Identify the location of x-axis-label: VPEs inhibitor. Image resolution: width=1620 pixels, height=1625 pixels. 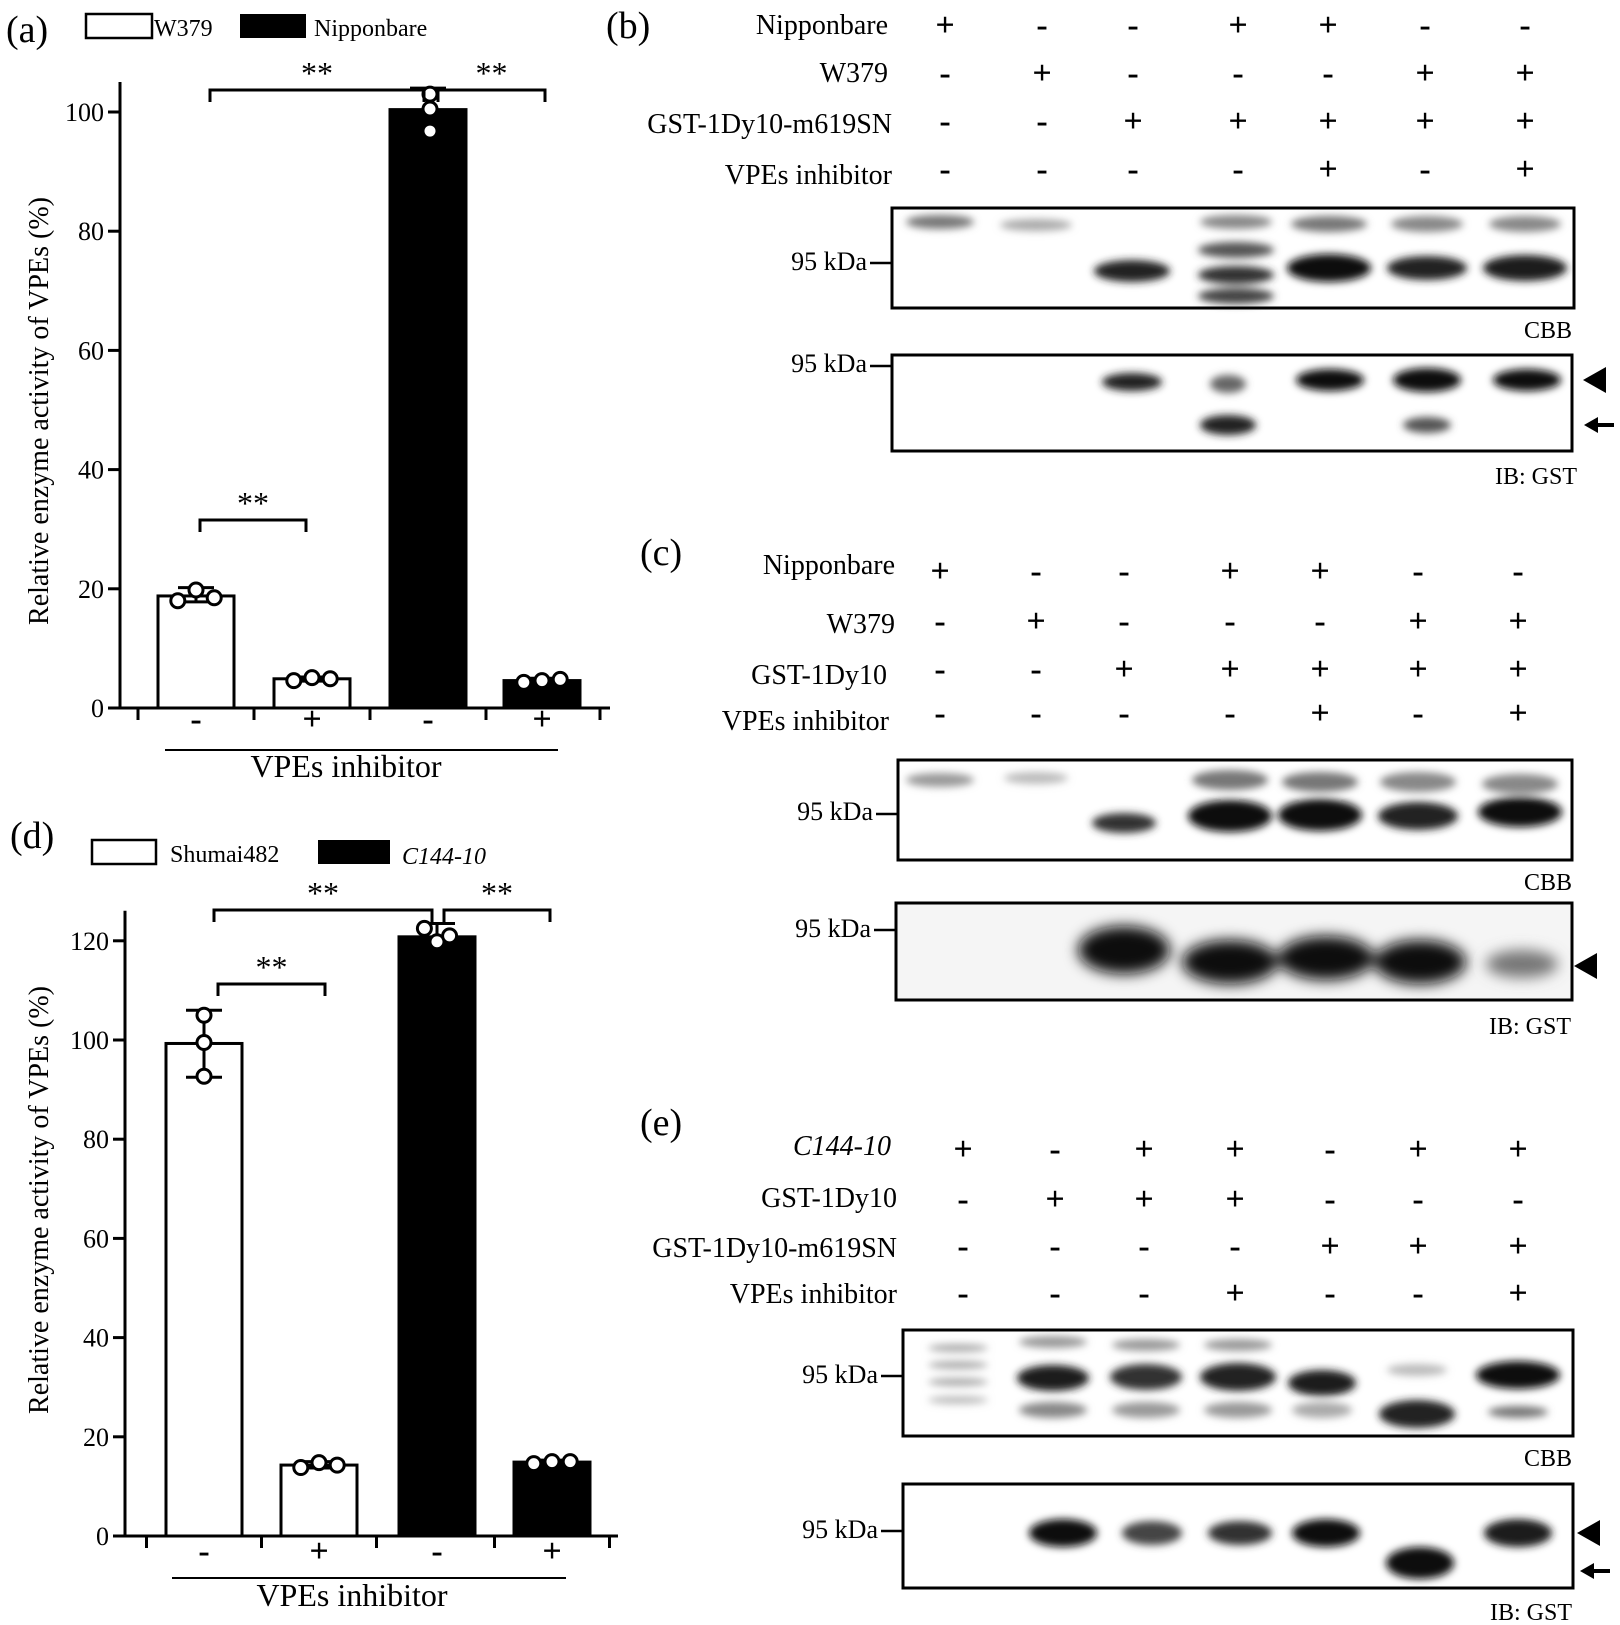
(351, 1595).